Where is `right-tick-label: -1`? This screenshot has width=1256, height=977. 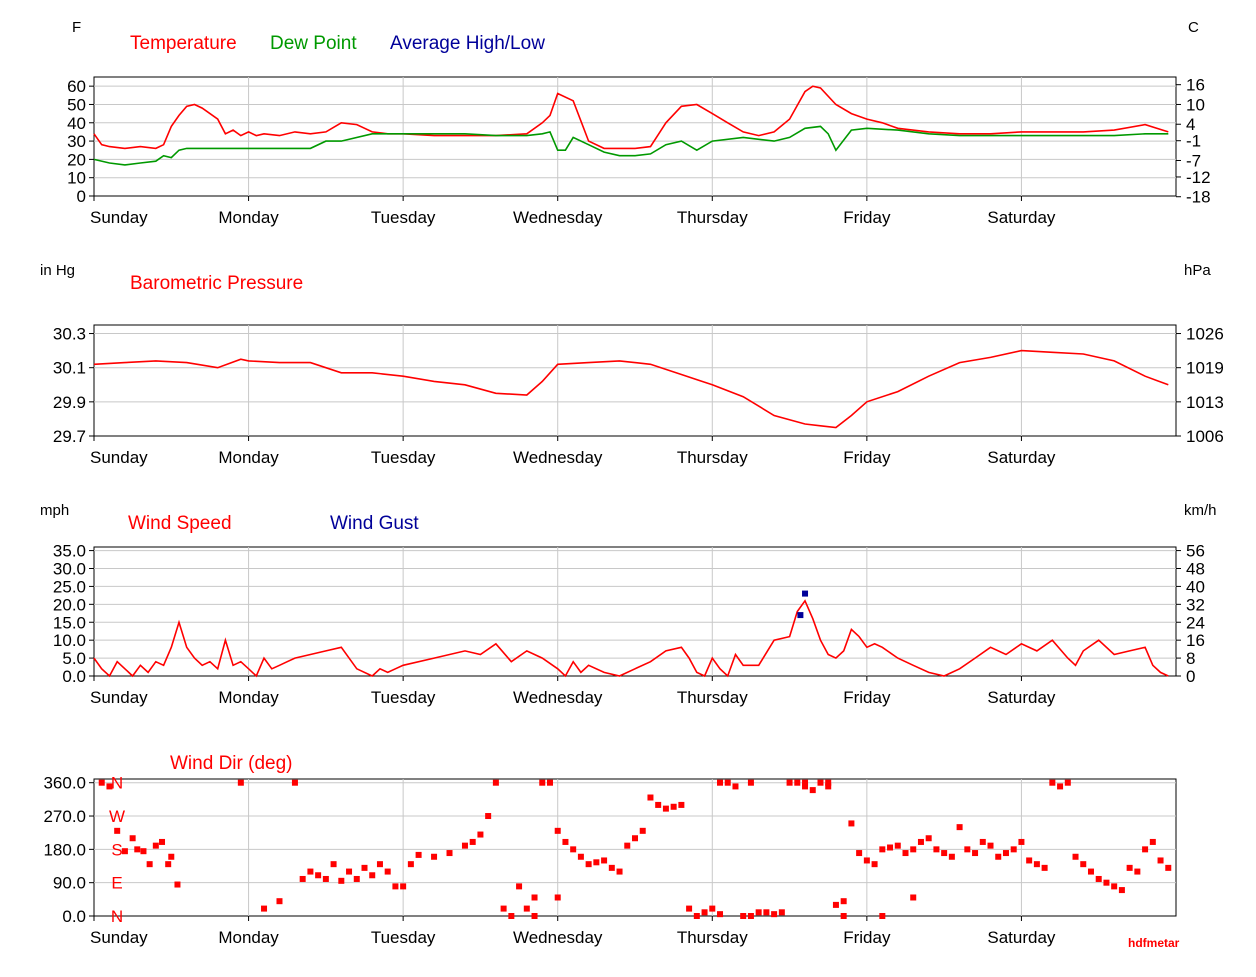 right-tick-label: -1 is located at coordinates (1193, 141).